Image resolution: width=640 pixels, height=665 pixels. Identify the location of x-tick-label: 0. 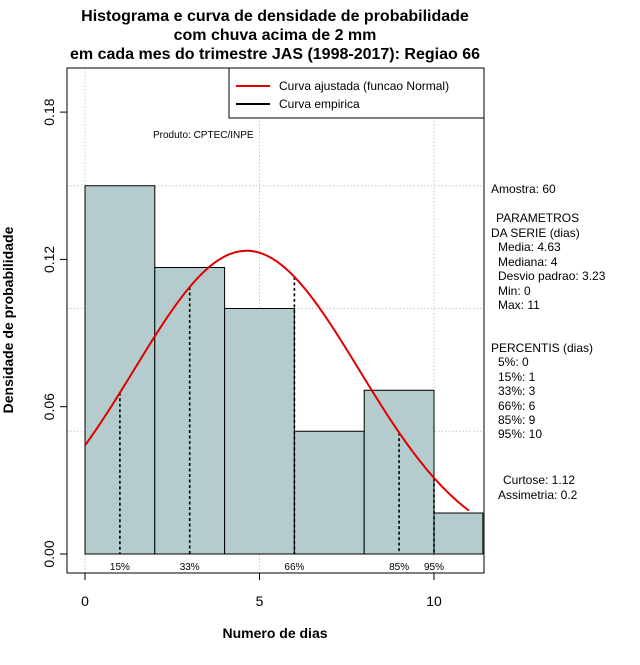
(85, 601).